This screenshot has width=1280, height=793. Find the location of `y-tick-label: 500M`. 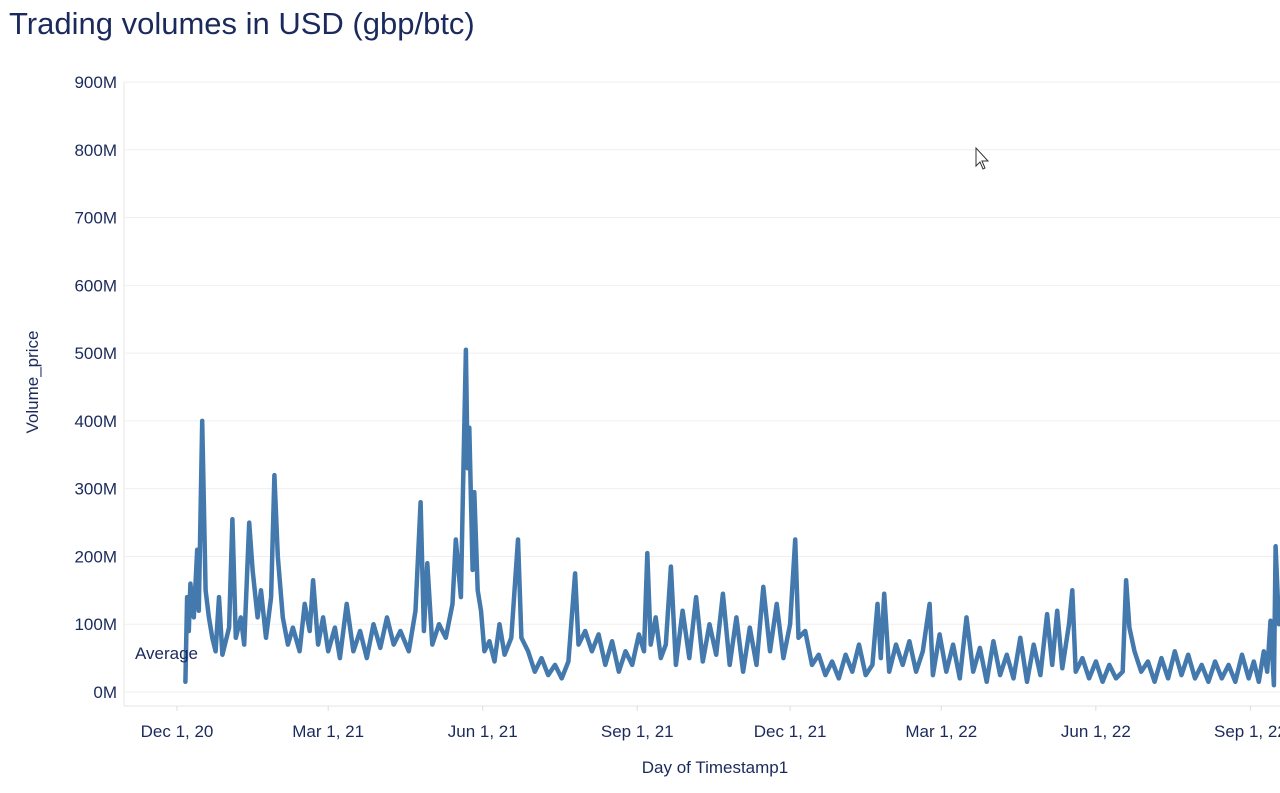

y-tick-label: 500M is located at coordinates (95, 353).